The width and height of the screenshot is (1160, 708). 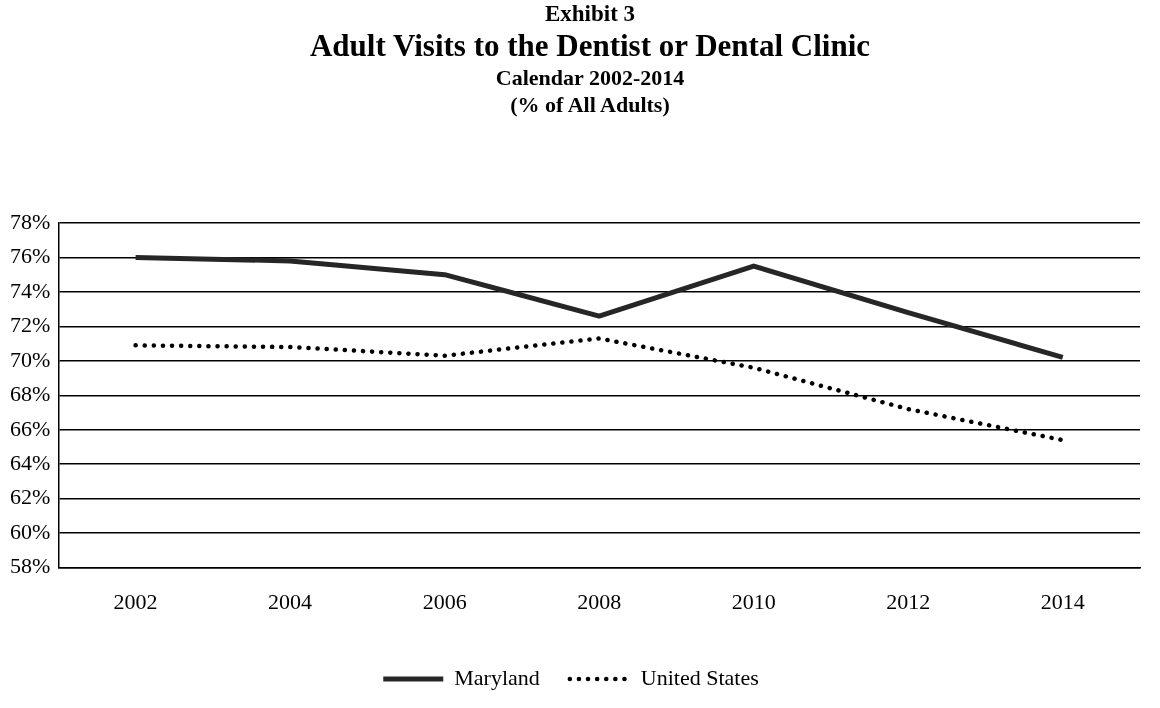 What do you see at coordinates (444, 601) in the screenshot?
I see `x-tick-label: 2006` at bounding box center [444, 601].